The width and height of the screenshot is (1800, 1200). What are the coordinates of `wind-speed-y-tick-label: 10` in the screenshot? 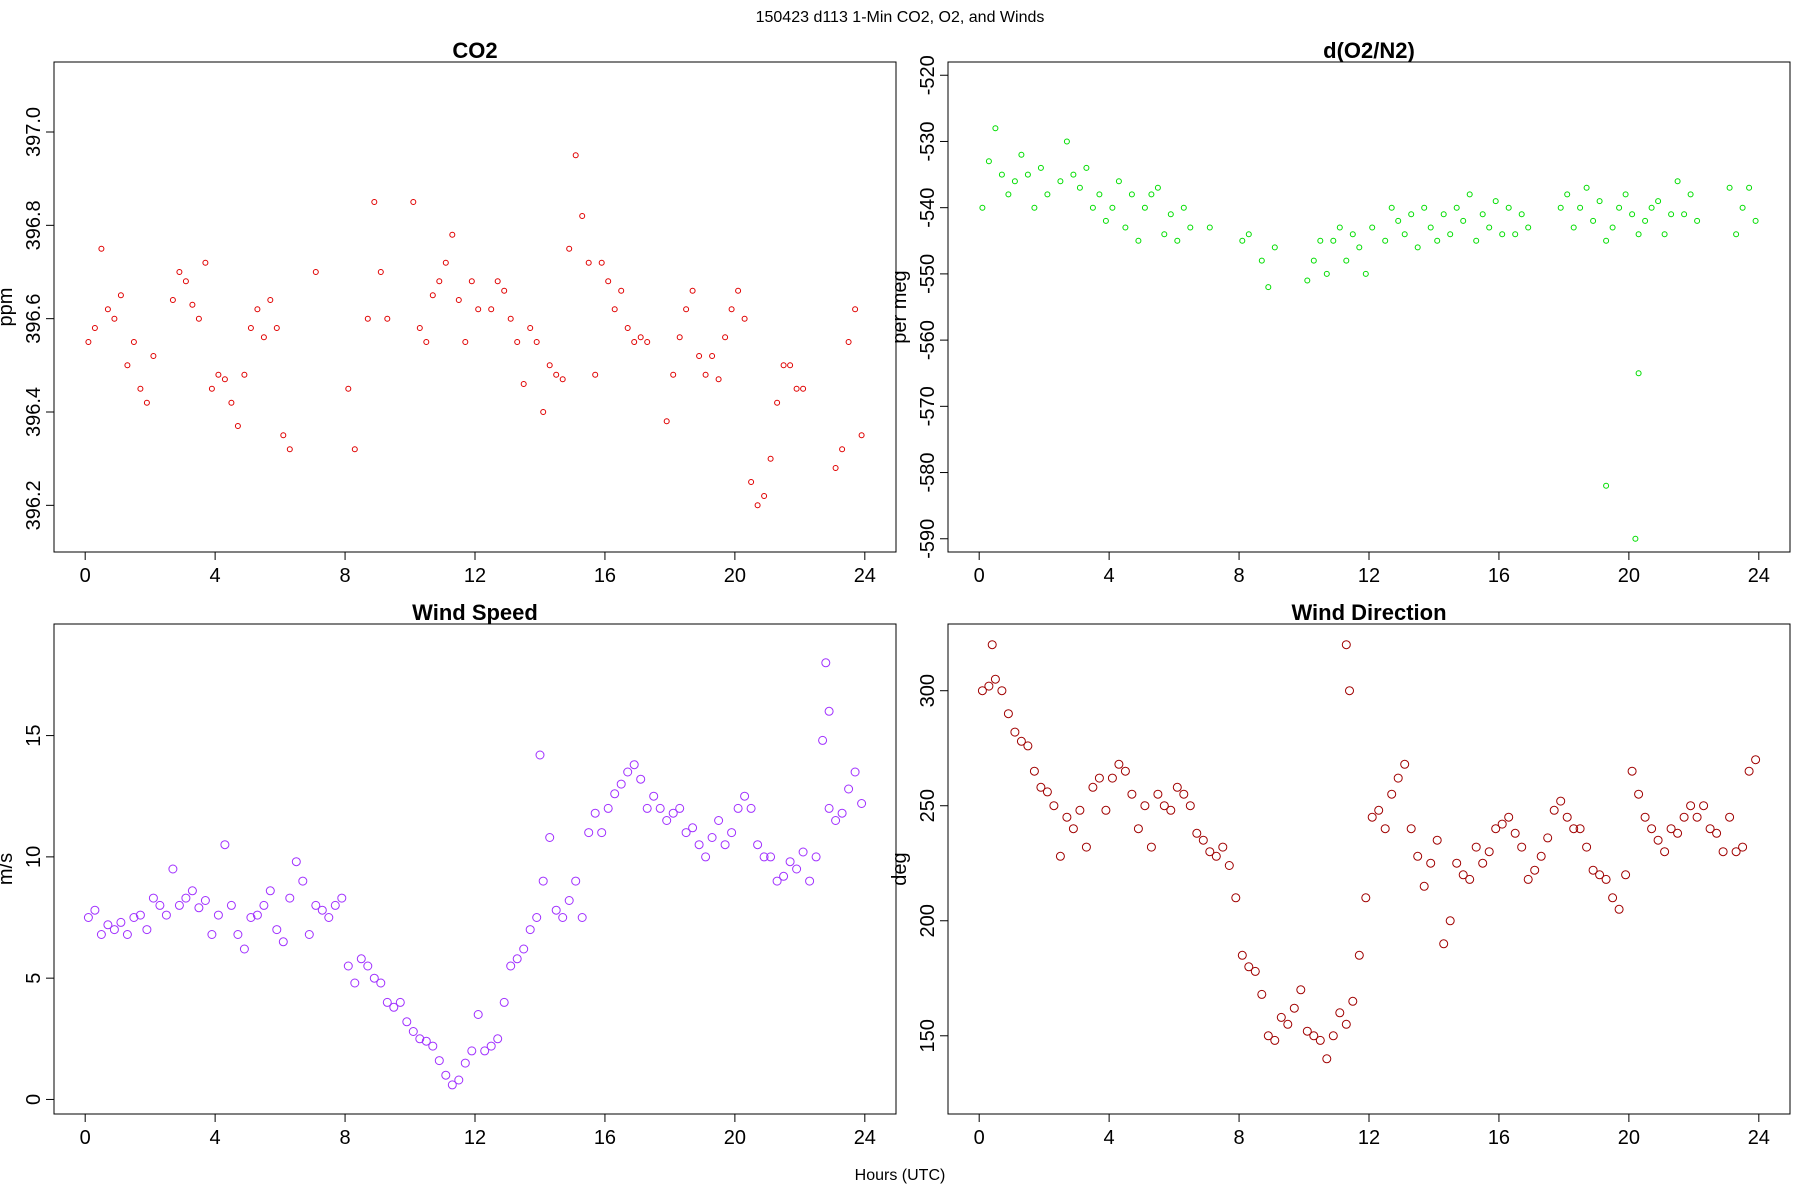 It's located at (34, 857).